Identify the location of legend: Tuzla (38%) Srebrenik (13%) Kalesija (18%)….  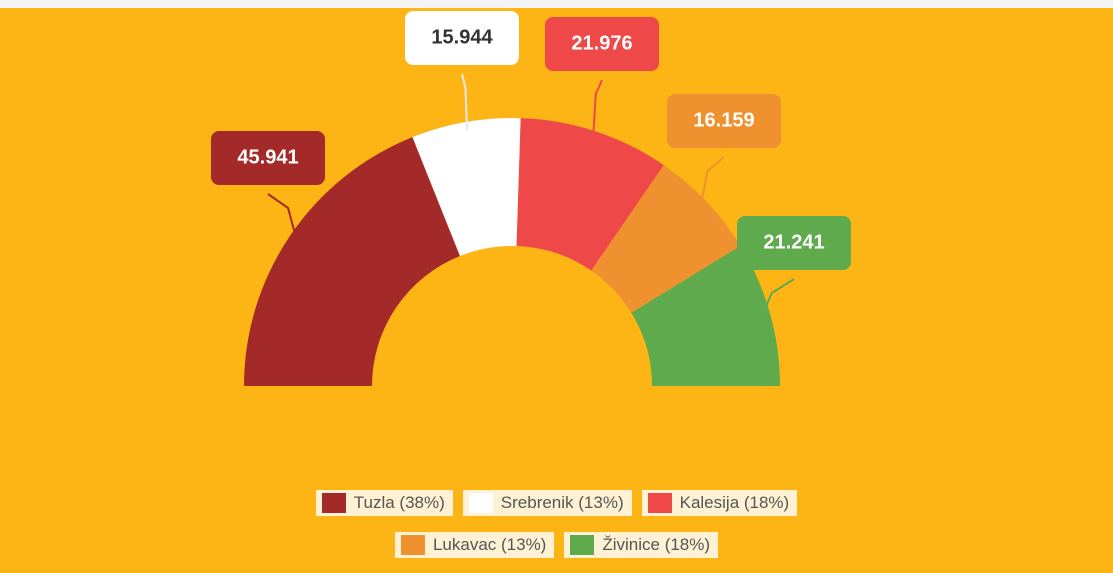
(556, 524).